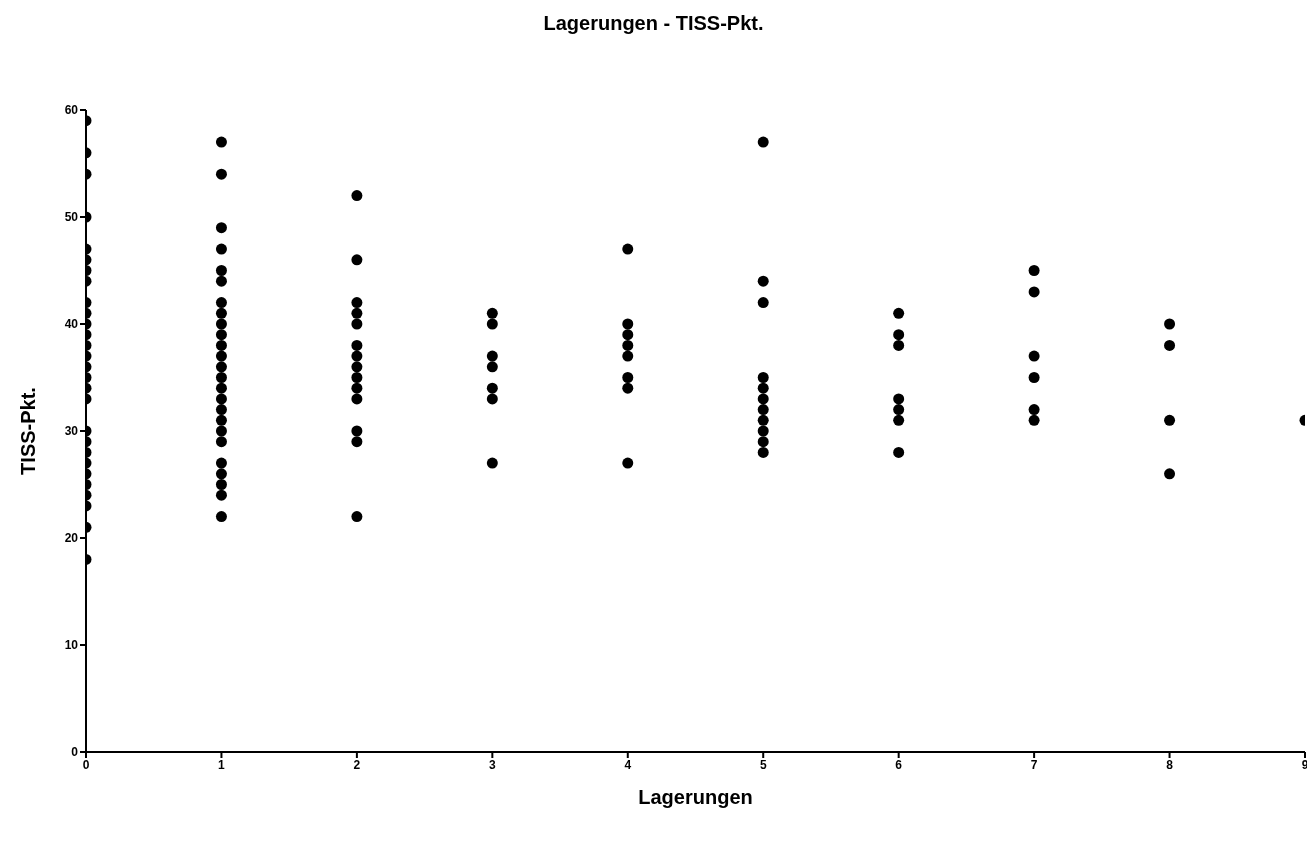 The height and width of the screenshot is (855, 1307). What do you see at coordinates (71, 110) in the screenshot?
I see `y-tick-label: 60` at bounding box center [71, 110].